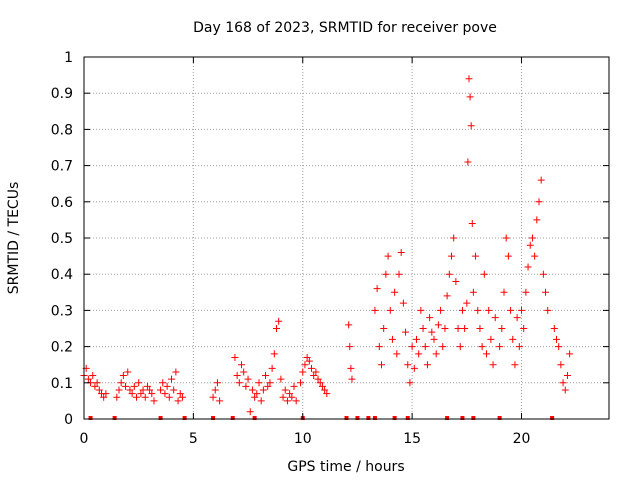 This screenshot has height=480, width=640. What do you see at coordinates (14, 238) in the screenshot?
I see `y-axis-label: SRMTID / TECUs` at bounding box center [14, 238].